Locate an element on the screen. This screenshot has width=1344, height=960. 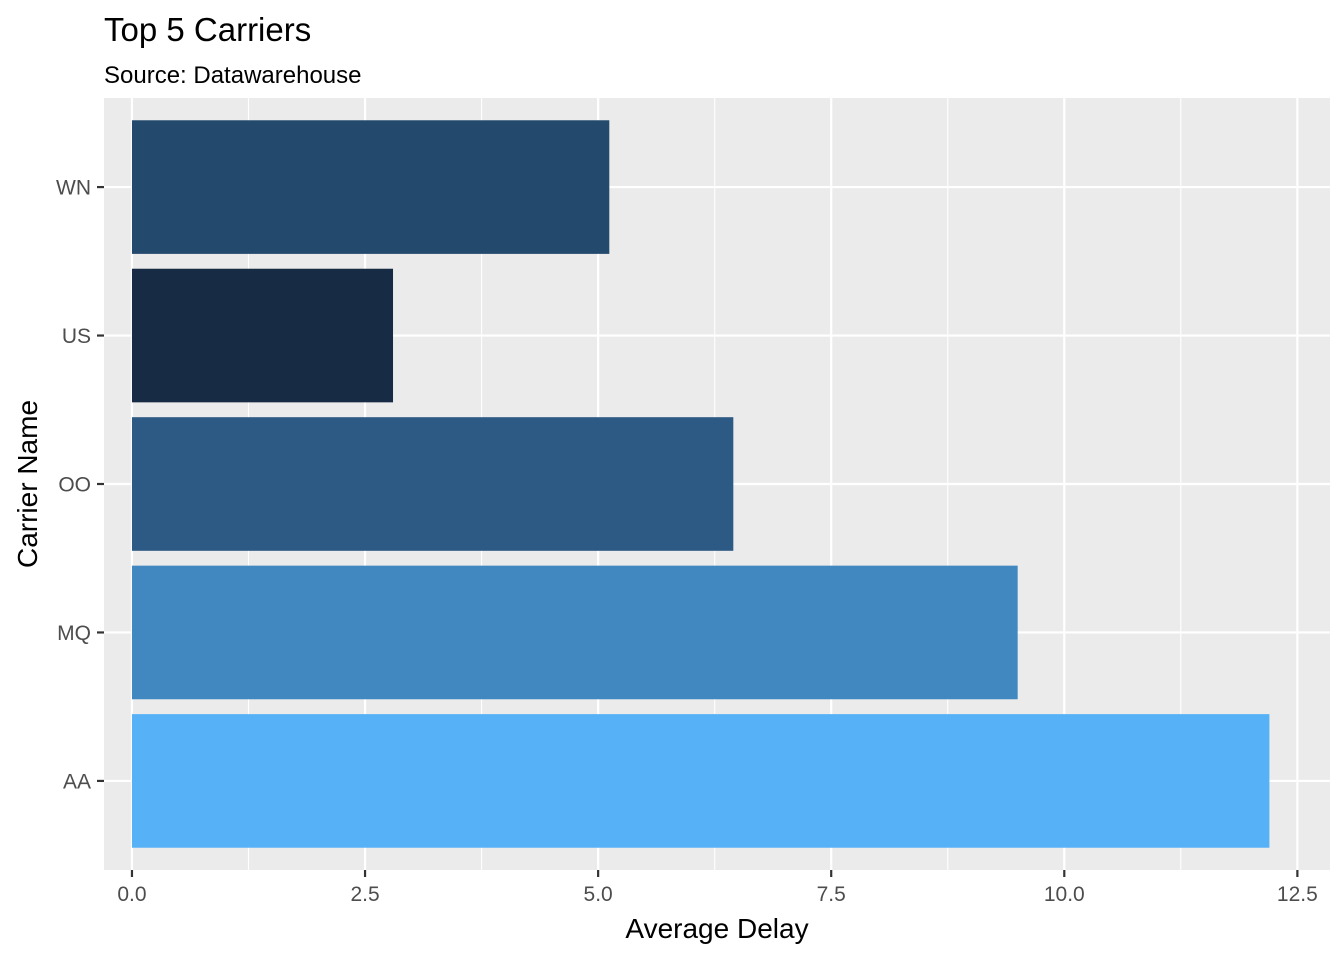
bar-wn is located at coordinates (370, 187).